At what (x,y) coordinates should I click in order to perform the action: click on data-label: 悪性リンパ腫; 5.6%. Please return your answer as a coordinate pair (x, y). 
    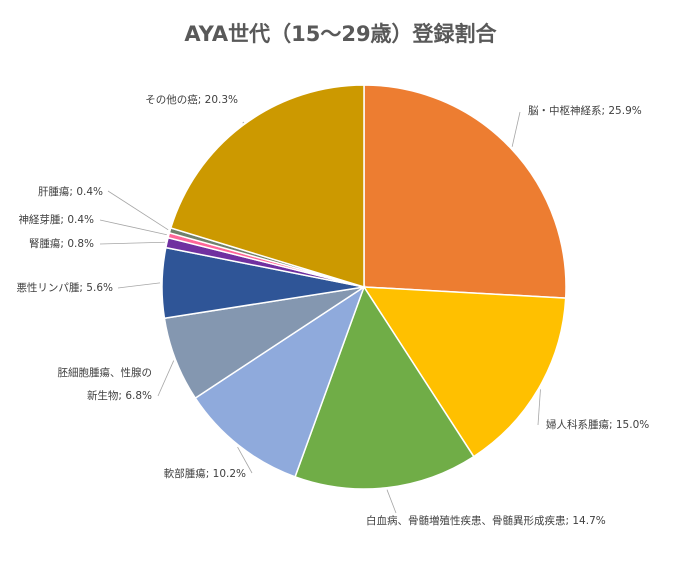
    Looking at the image, I should click on (64, 287).